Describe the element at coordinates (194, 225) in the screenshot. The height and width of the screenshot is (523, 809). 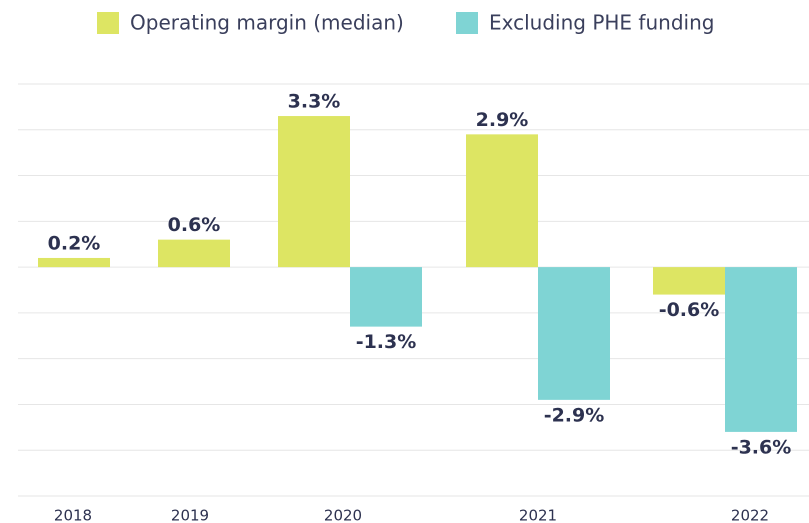
I see `value-label: 0.6%` at that location.